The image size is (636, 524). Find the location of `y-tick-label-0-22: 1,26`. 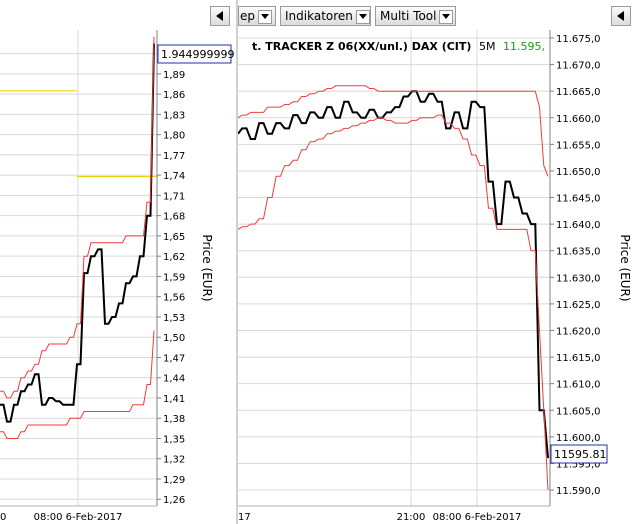

y-tick-label-0-22: 1,26 is located at coordinates (174, 500).